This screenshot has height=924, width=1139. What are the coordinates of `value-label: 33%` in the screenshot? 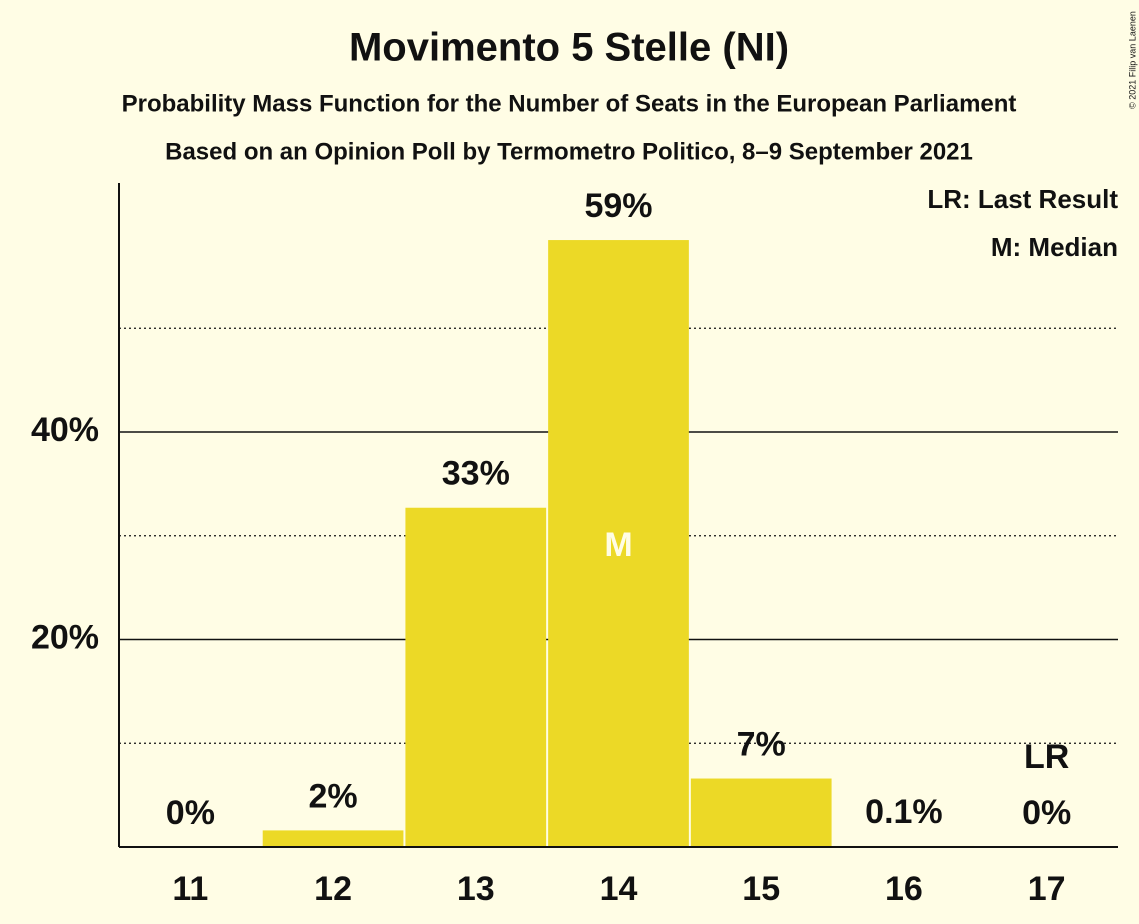 It's located at (476, 474).